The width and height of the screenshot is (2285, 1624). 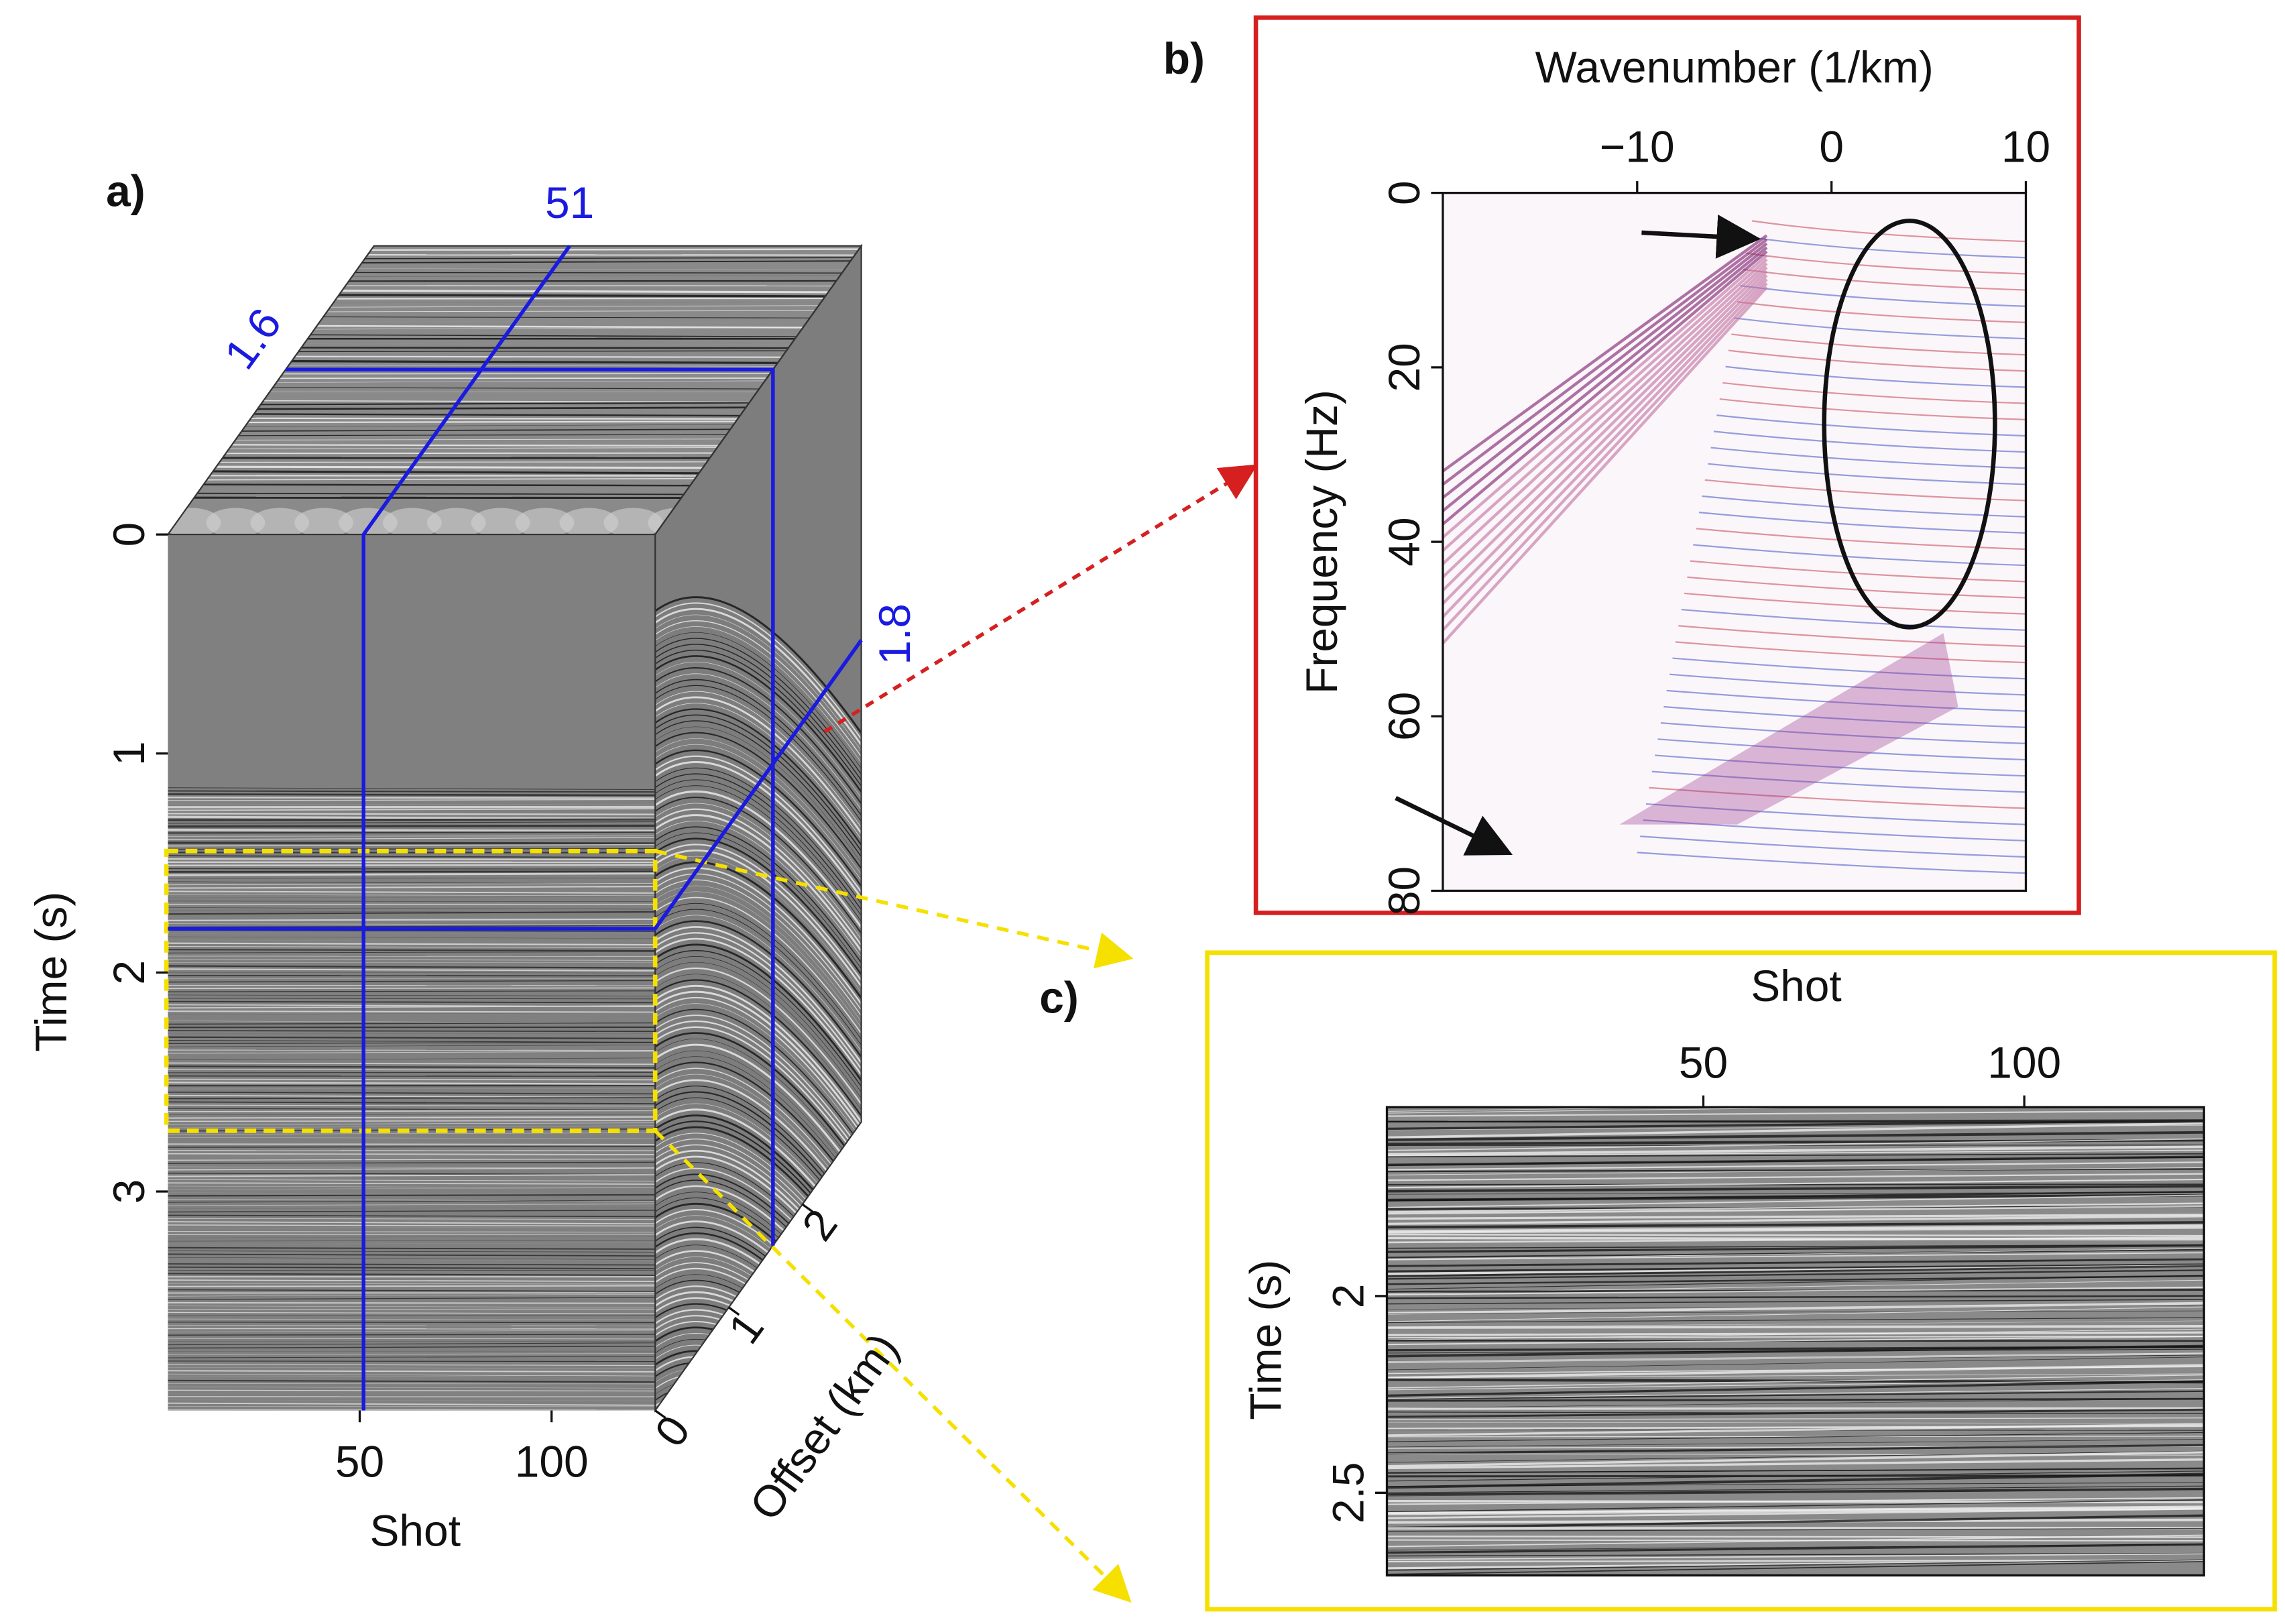 What do you see at coordinates (1637, 147) in the screenshot?
I see `tick-label: −10` at bounding box center [1637, 147].